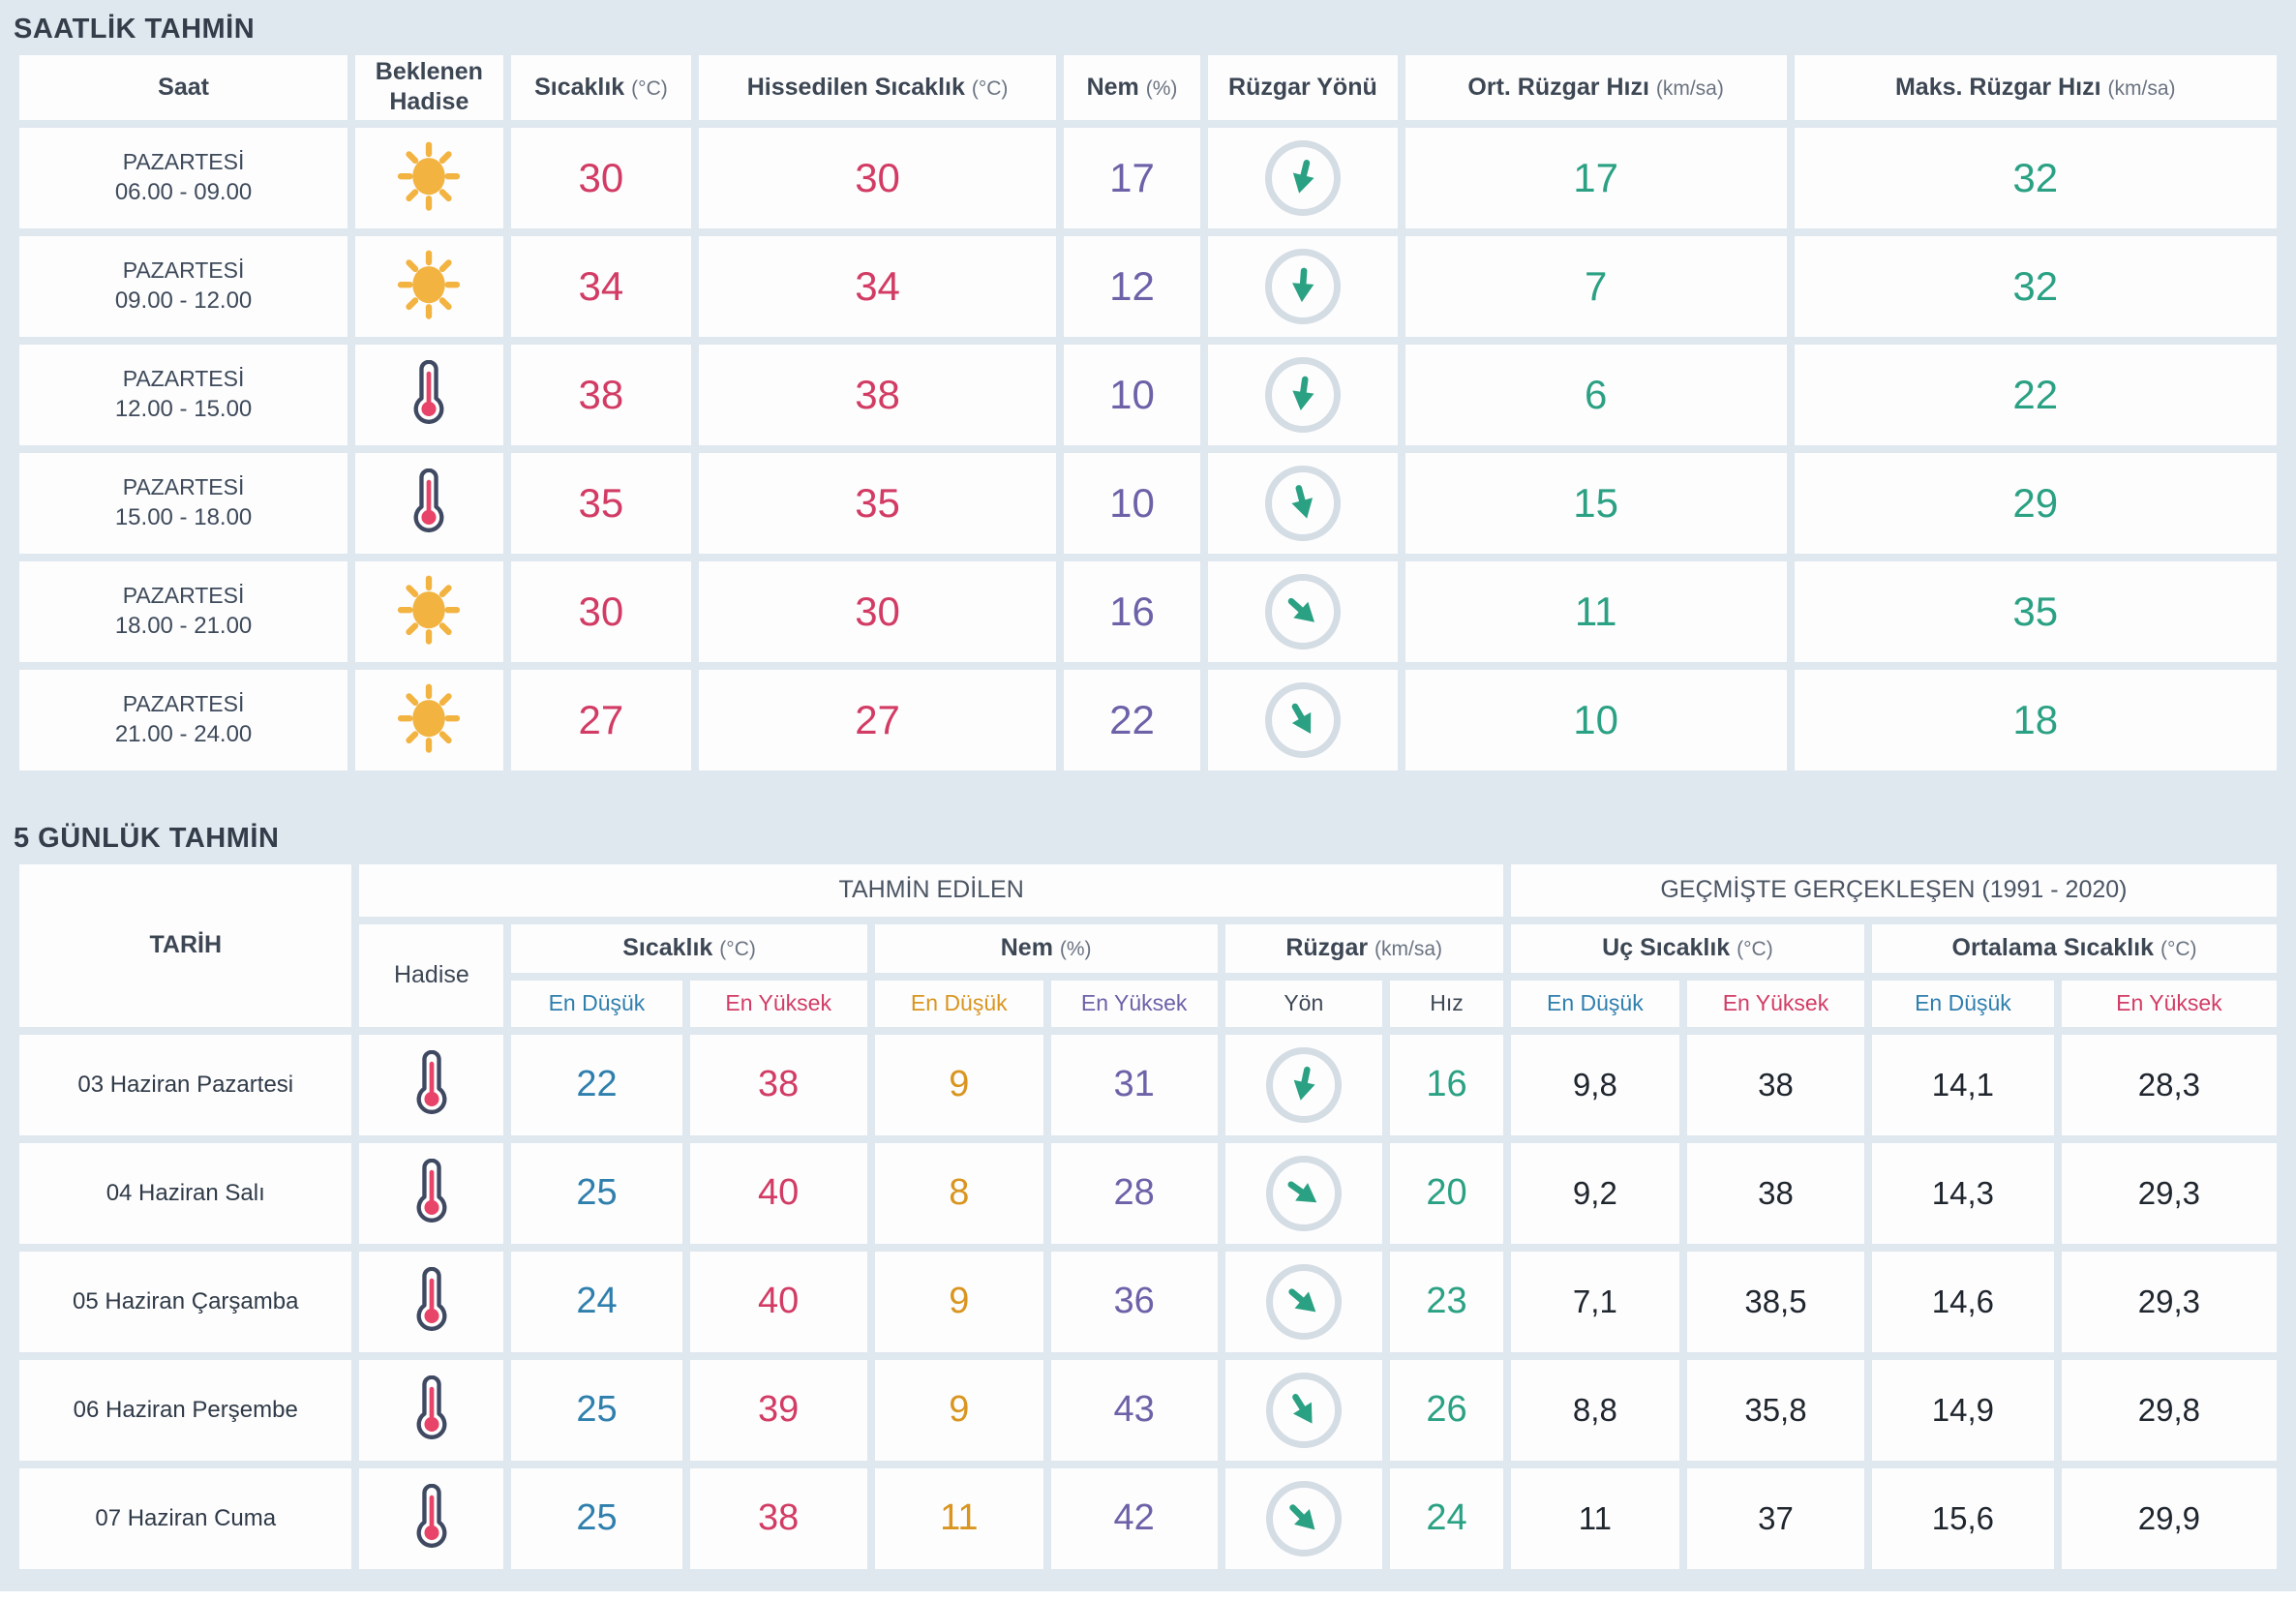  What do you see at coordinates (1595, 1301) in the screenshot?
I see `extreme-min-value: 7,1` at bounding box center [1595, 1301].